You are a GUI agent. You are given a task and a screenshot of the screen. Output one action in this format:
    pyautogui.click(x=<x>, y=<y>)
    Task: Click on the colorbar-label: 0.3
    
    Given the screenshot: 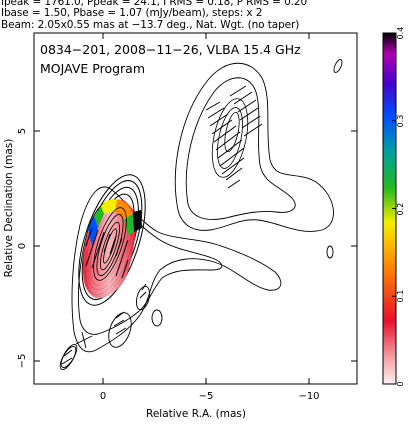 What is the action you would take?
    pyautogui.click(x=400, y=121)
    